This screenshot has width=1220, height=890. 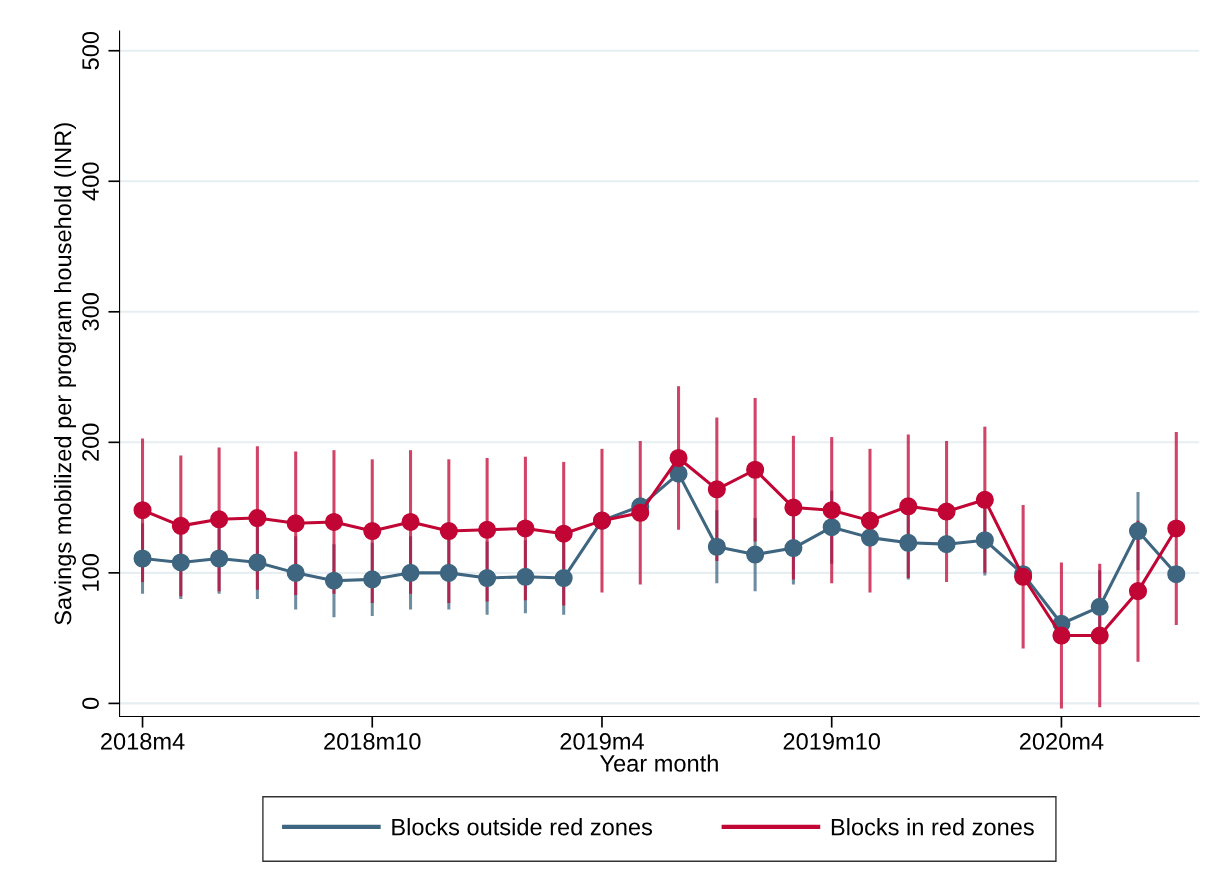 What do you see at coordinates (90, 572) in the screenshot?
I see `y-tick-label: 100` at bounding box center [90, 572].